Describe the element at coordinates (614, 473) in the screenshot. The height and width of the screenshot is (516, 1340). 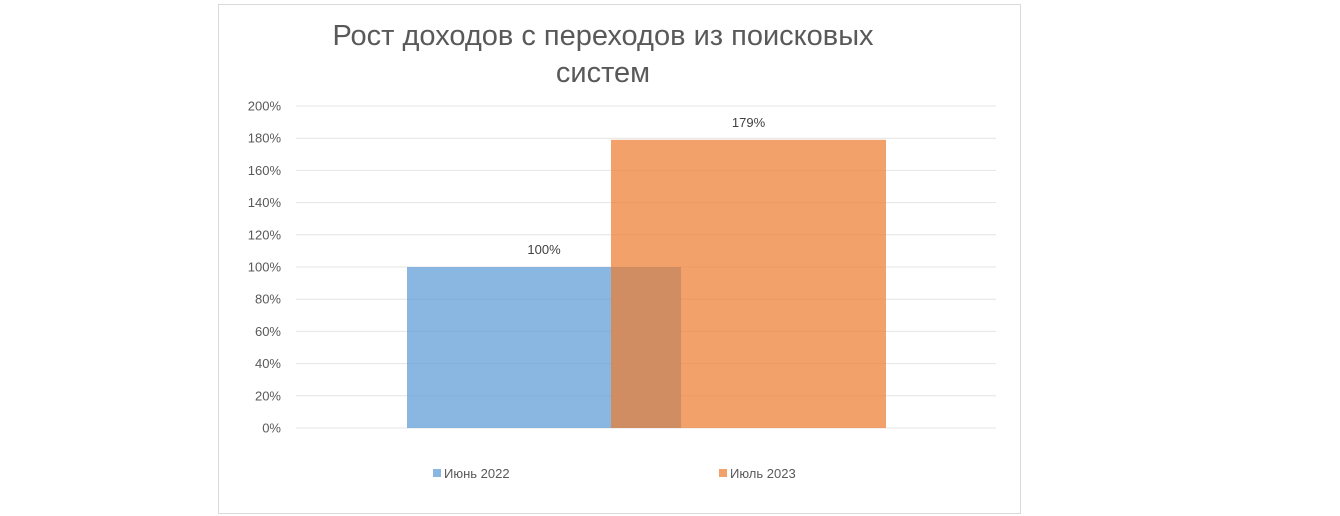
I see `legend: Июнь 2022 Июль 2023` at that location.